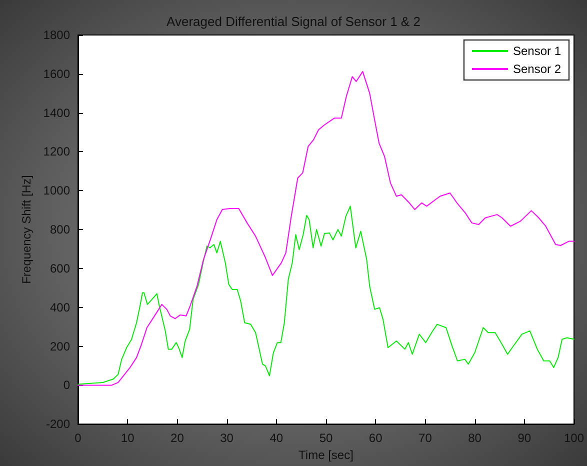 The height and width of the screenshot is (466, 587). Describe the element at coordinates (60, 346) in the screenshot. I see `y-tick-label: 200` at that location.